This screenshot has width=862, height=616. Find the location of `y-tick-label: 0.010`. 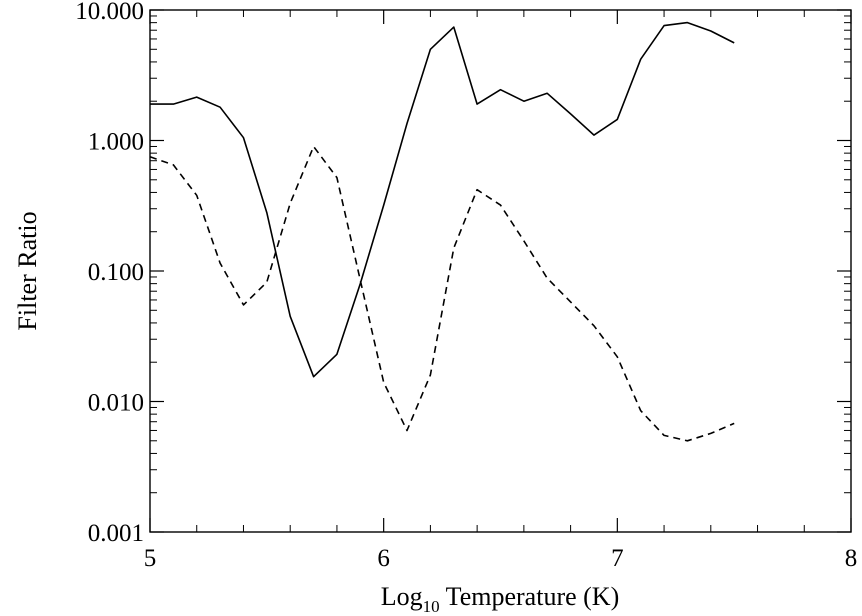

y-tick-label: 0.010 is located at coordinates (116, 403).